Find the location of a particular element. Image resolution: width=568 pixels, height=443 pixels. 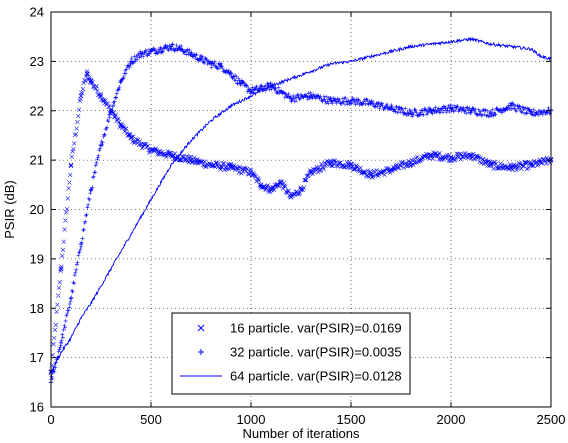

y-tick-label: 23 is located at coordinates (37, 61).